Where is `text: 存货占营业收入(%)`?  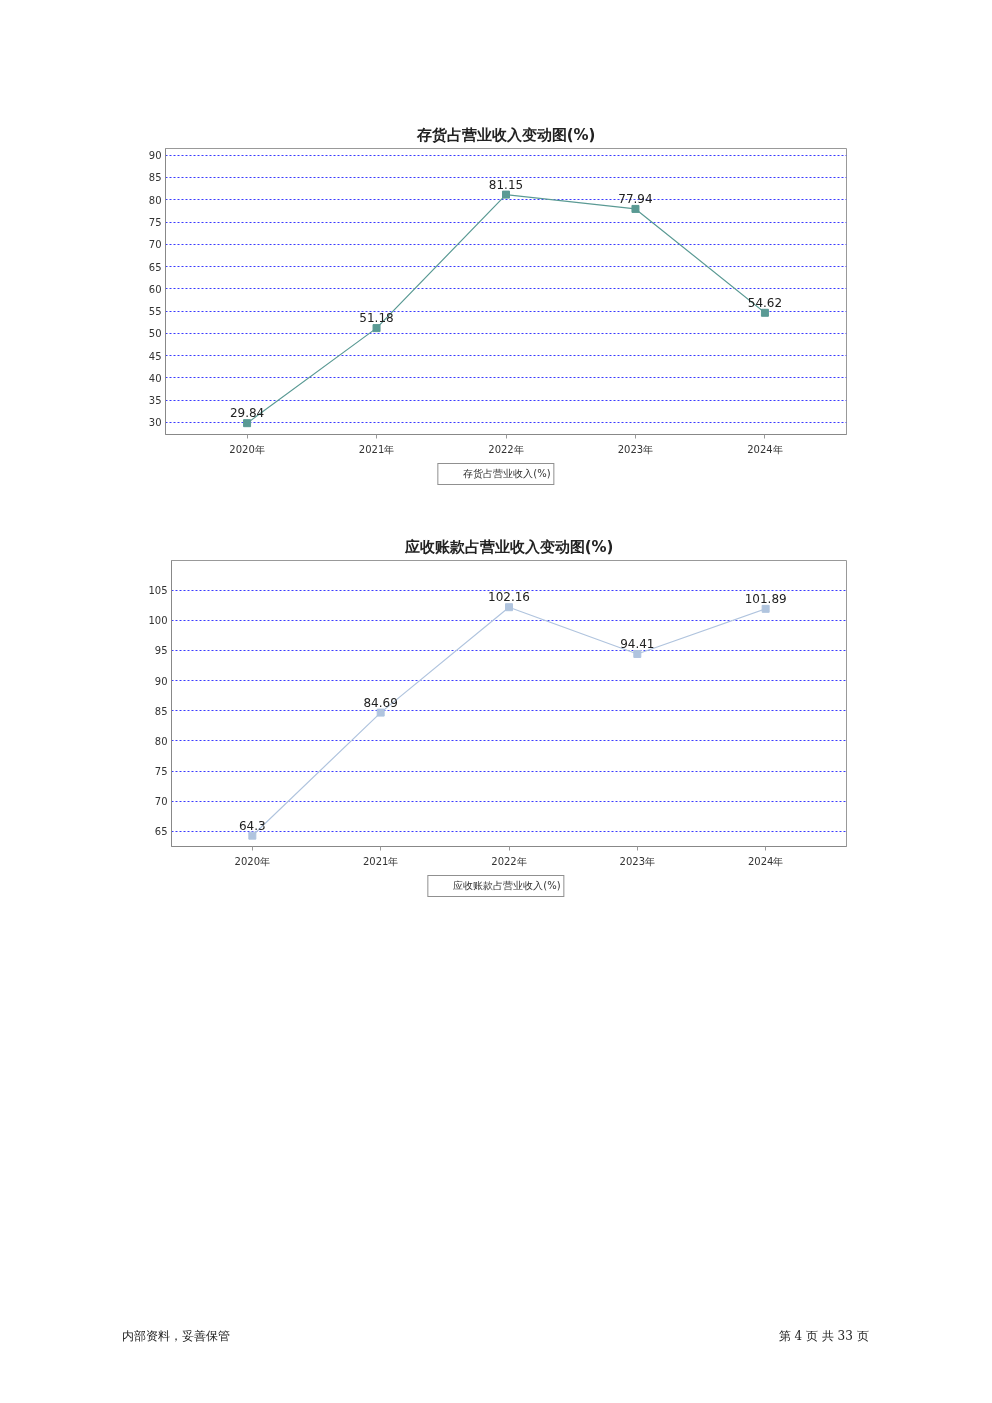 text: 存货占营业收入(%) is located at coordinates (507, 474).